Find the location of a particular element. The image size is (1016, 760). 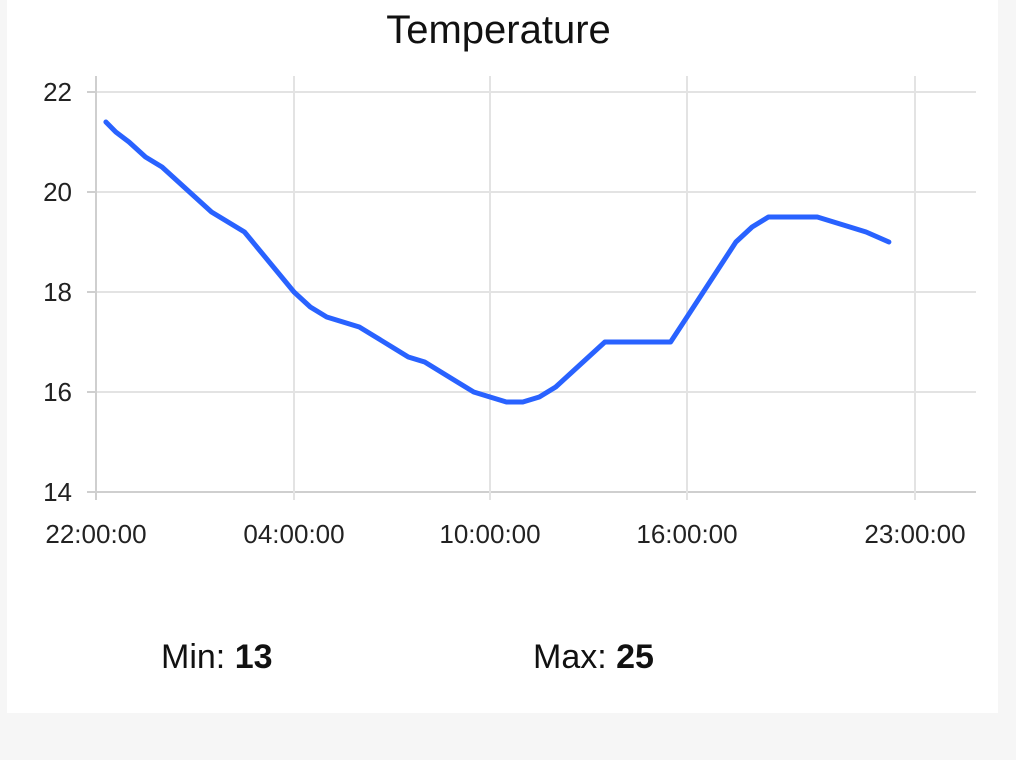

min-stat: Min: 13 is located at coordinates (217, 657).